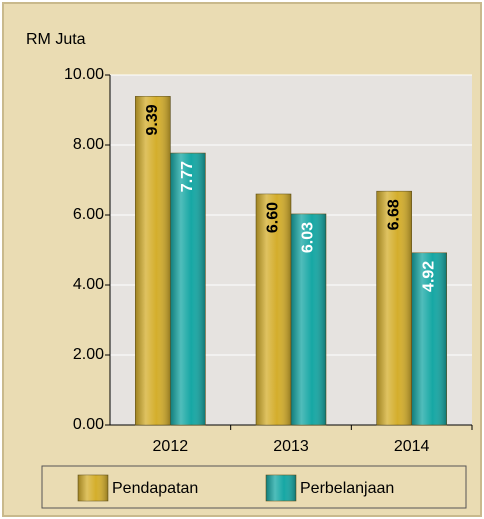 The height and width of the screenshot is (519, 484). What do you see at coordinates (393, 214) in the screenshot?
I see `value-label: 6.68` at bounding box center [393, 214].